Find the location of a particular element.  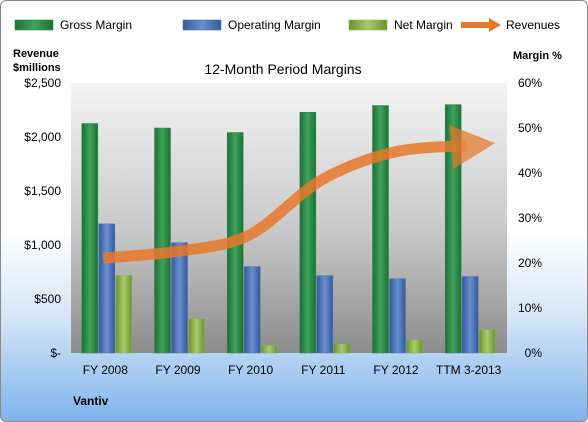

left-tick-label: $500 is located at coordinates (47, 299).